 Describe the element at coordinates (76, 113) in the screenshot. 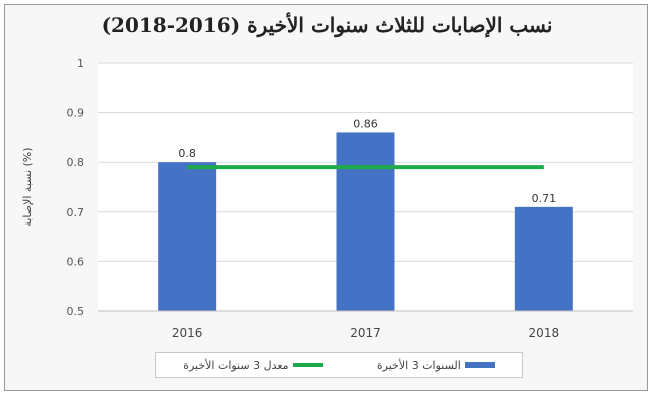

I see `y-tick-label-4: 0.9` at that location.